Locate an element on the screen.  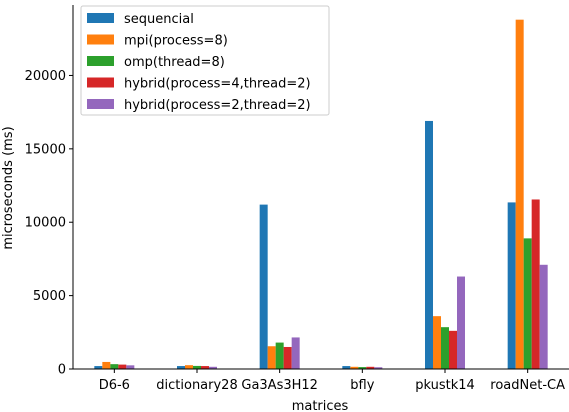
legend-label: hybrid(process=4,thread=2) is located at coordinates (217, 84).